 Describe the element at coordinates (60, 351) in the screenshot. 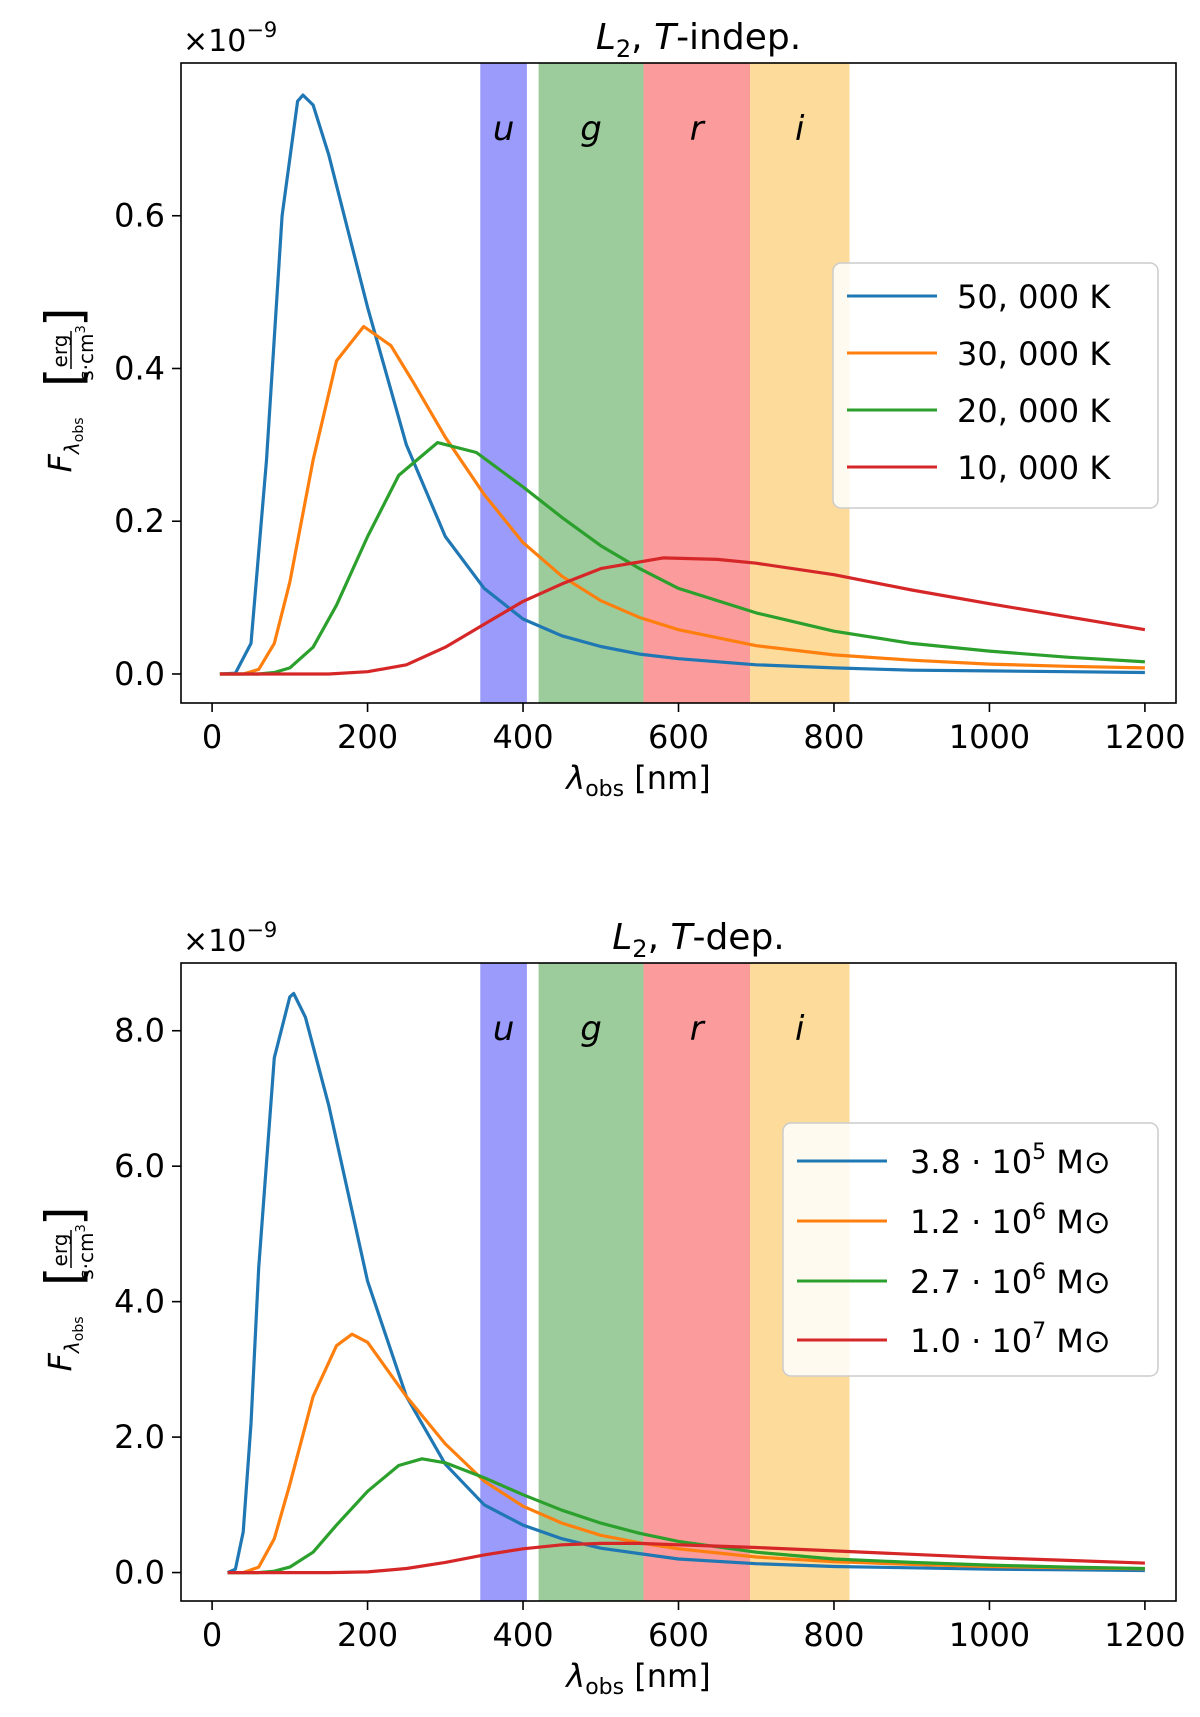

I see `top-y-label-numerator: erg` at that location.